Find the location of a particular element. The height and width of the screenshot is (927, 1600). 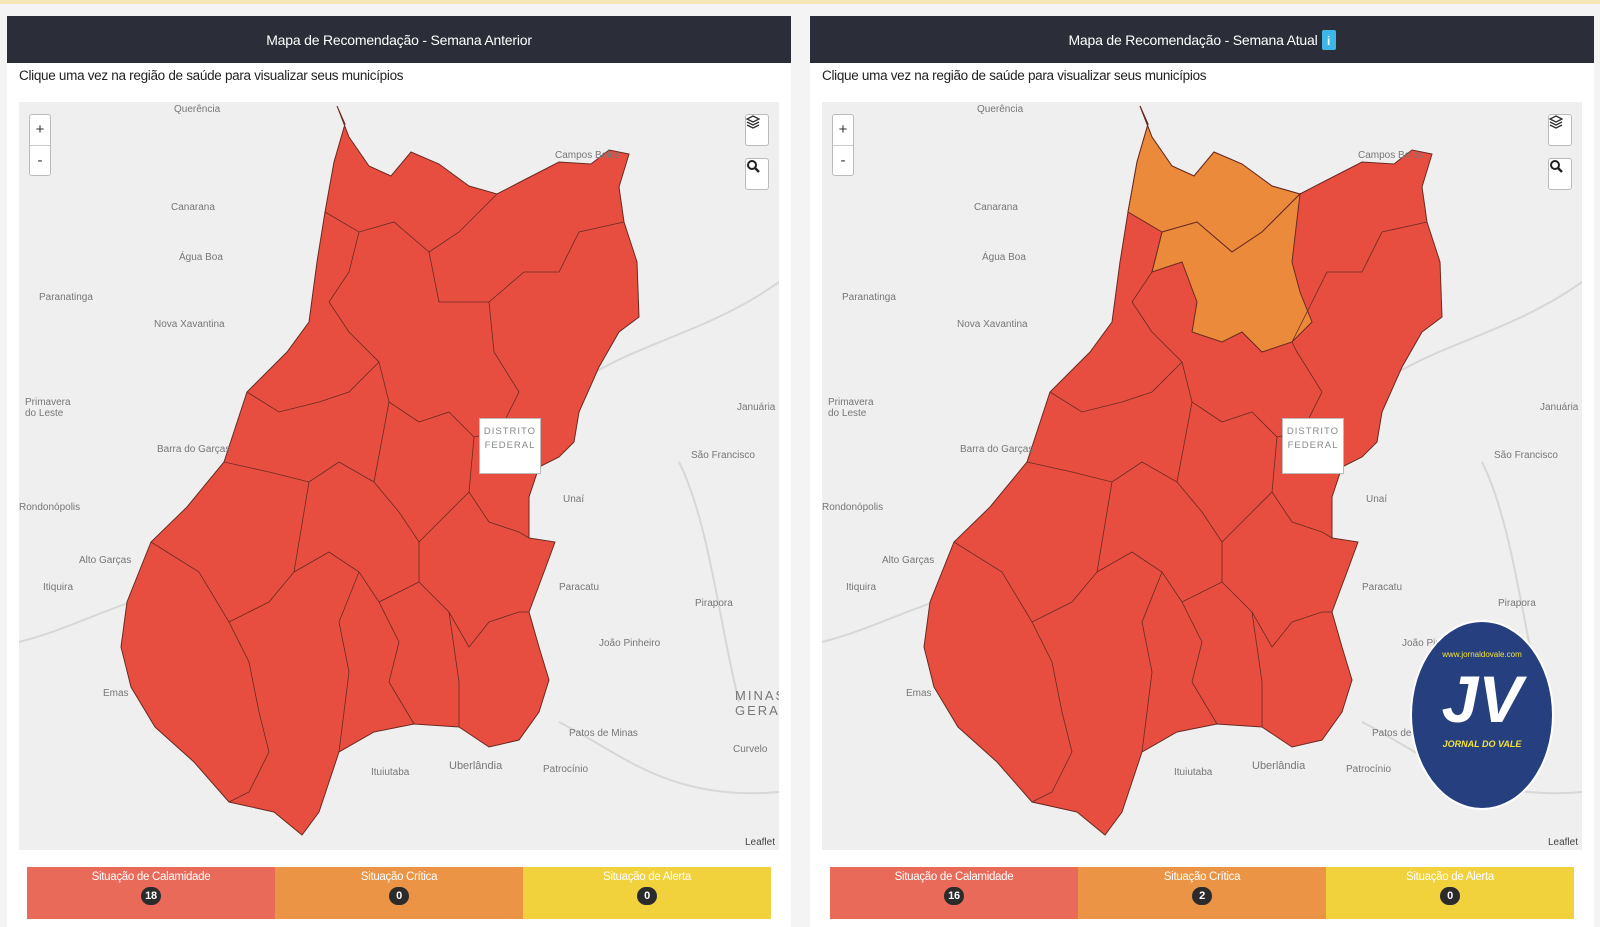

place-label: MINAS GERAIS is located at coordinates (757, 703).